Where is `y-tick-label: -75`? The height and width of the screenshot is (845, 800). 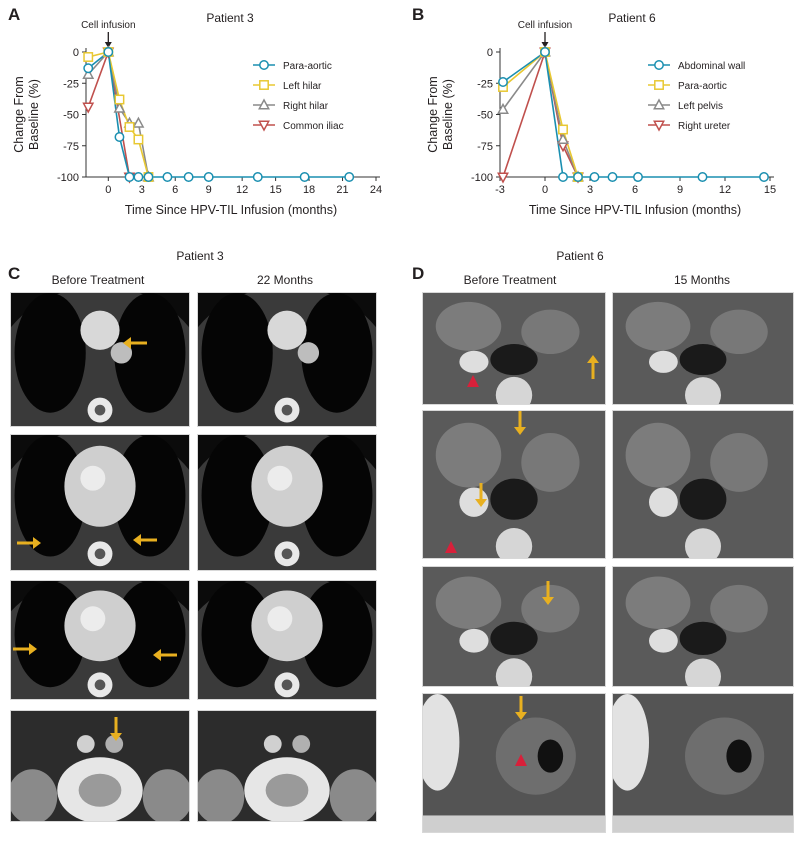
y-tick-label: -75 is located at coordinates (485, 147).